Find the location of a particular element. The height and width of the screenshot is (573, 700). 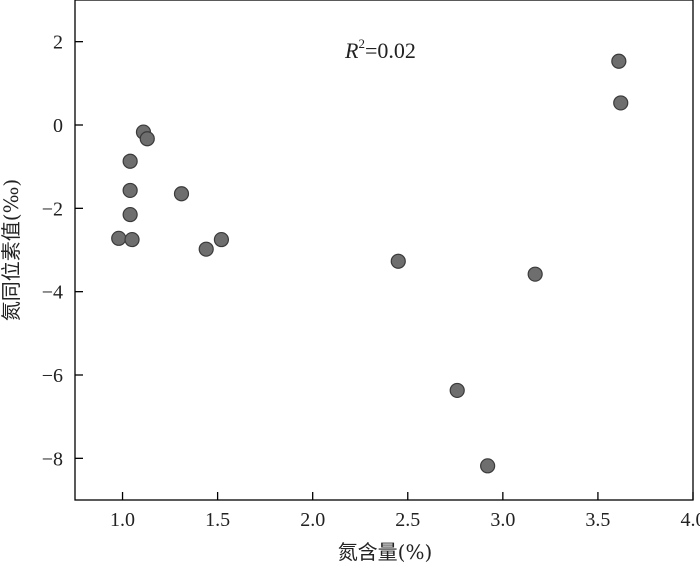

x-tick-label: 2.0 is located at coordinates (312, 520).